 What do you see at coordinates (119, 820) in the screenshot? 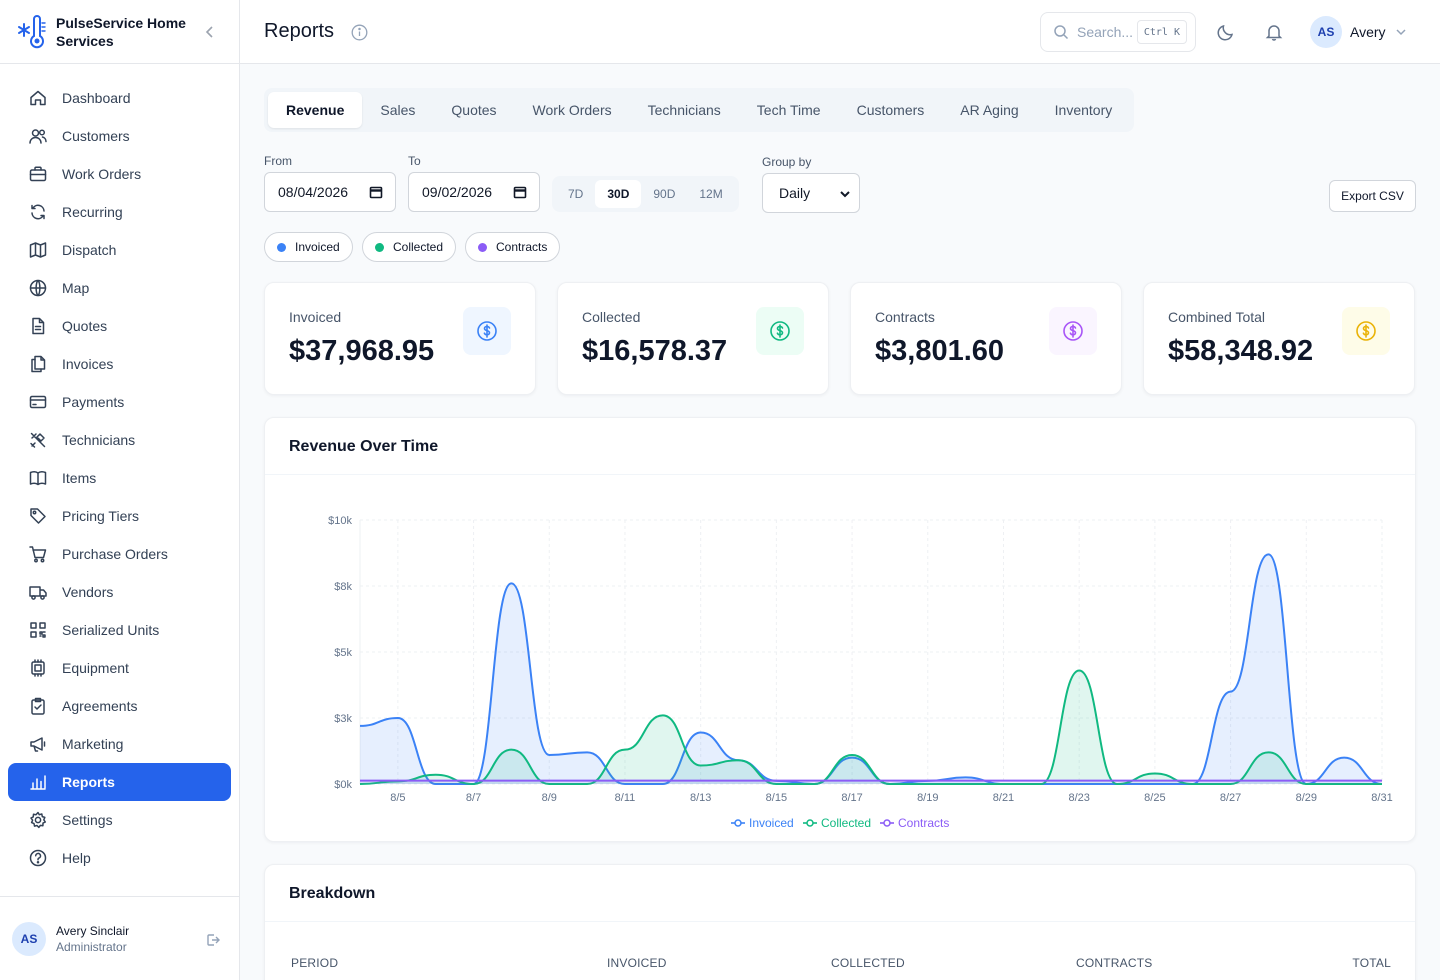
I see `sidebar-item-settings: Settings` at bounding box center [119, 820].